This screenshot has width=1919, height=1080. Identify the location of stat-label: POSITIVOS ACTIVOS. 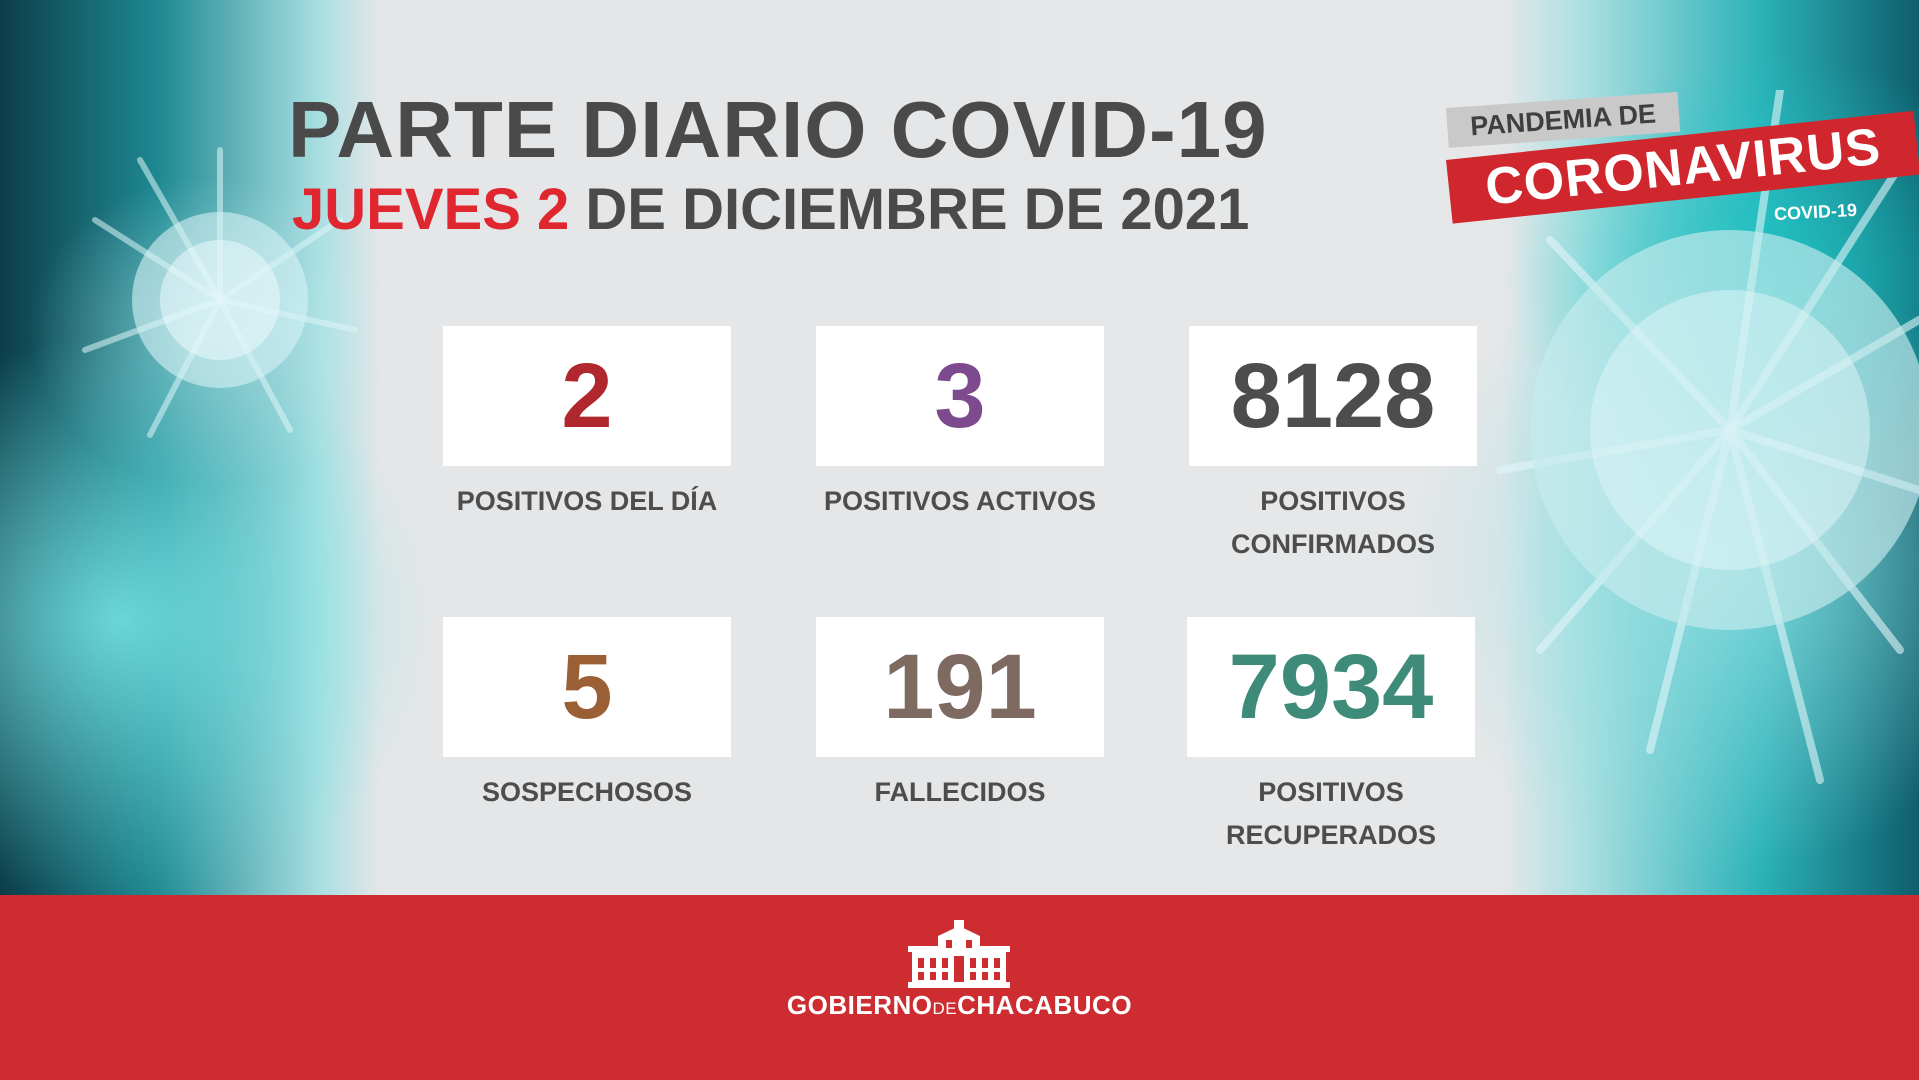
(960, 501).